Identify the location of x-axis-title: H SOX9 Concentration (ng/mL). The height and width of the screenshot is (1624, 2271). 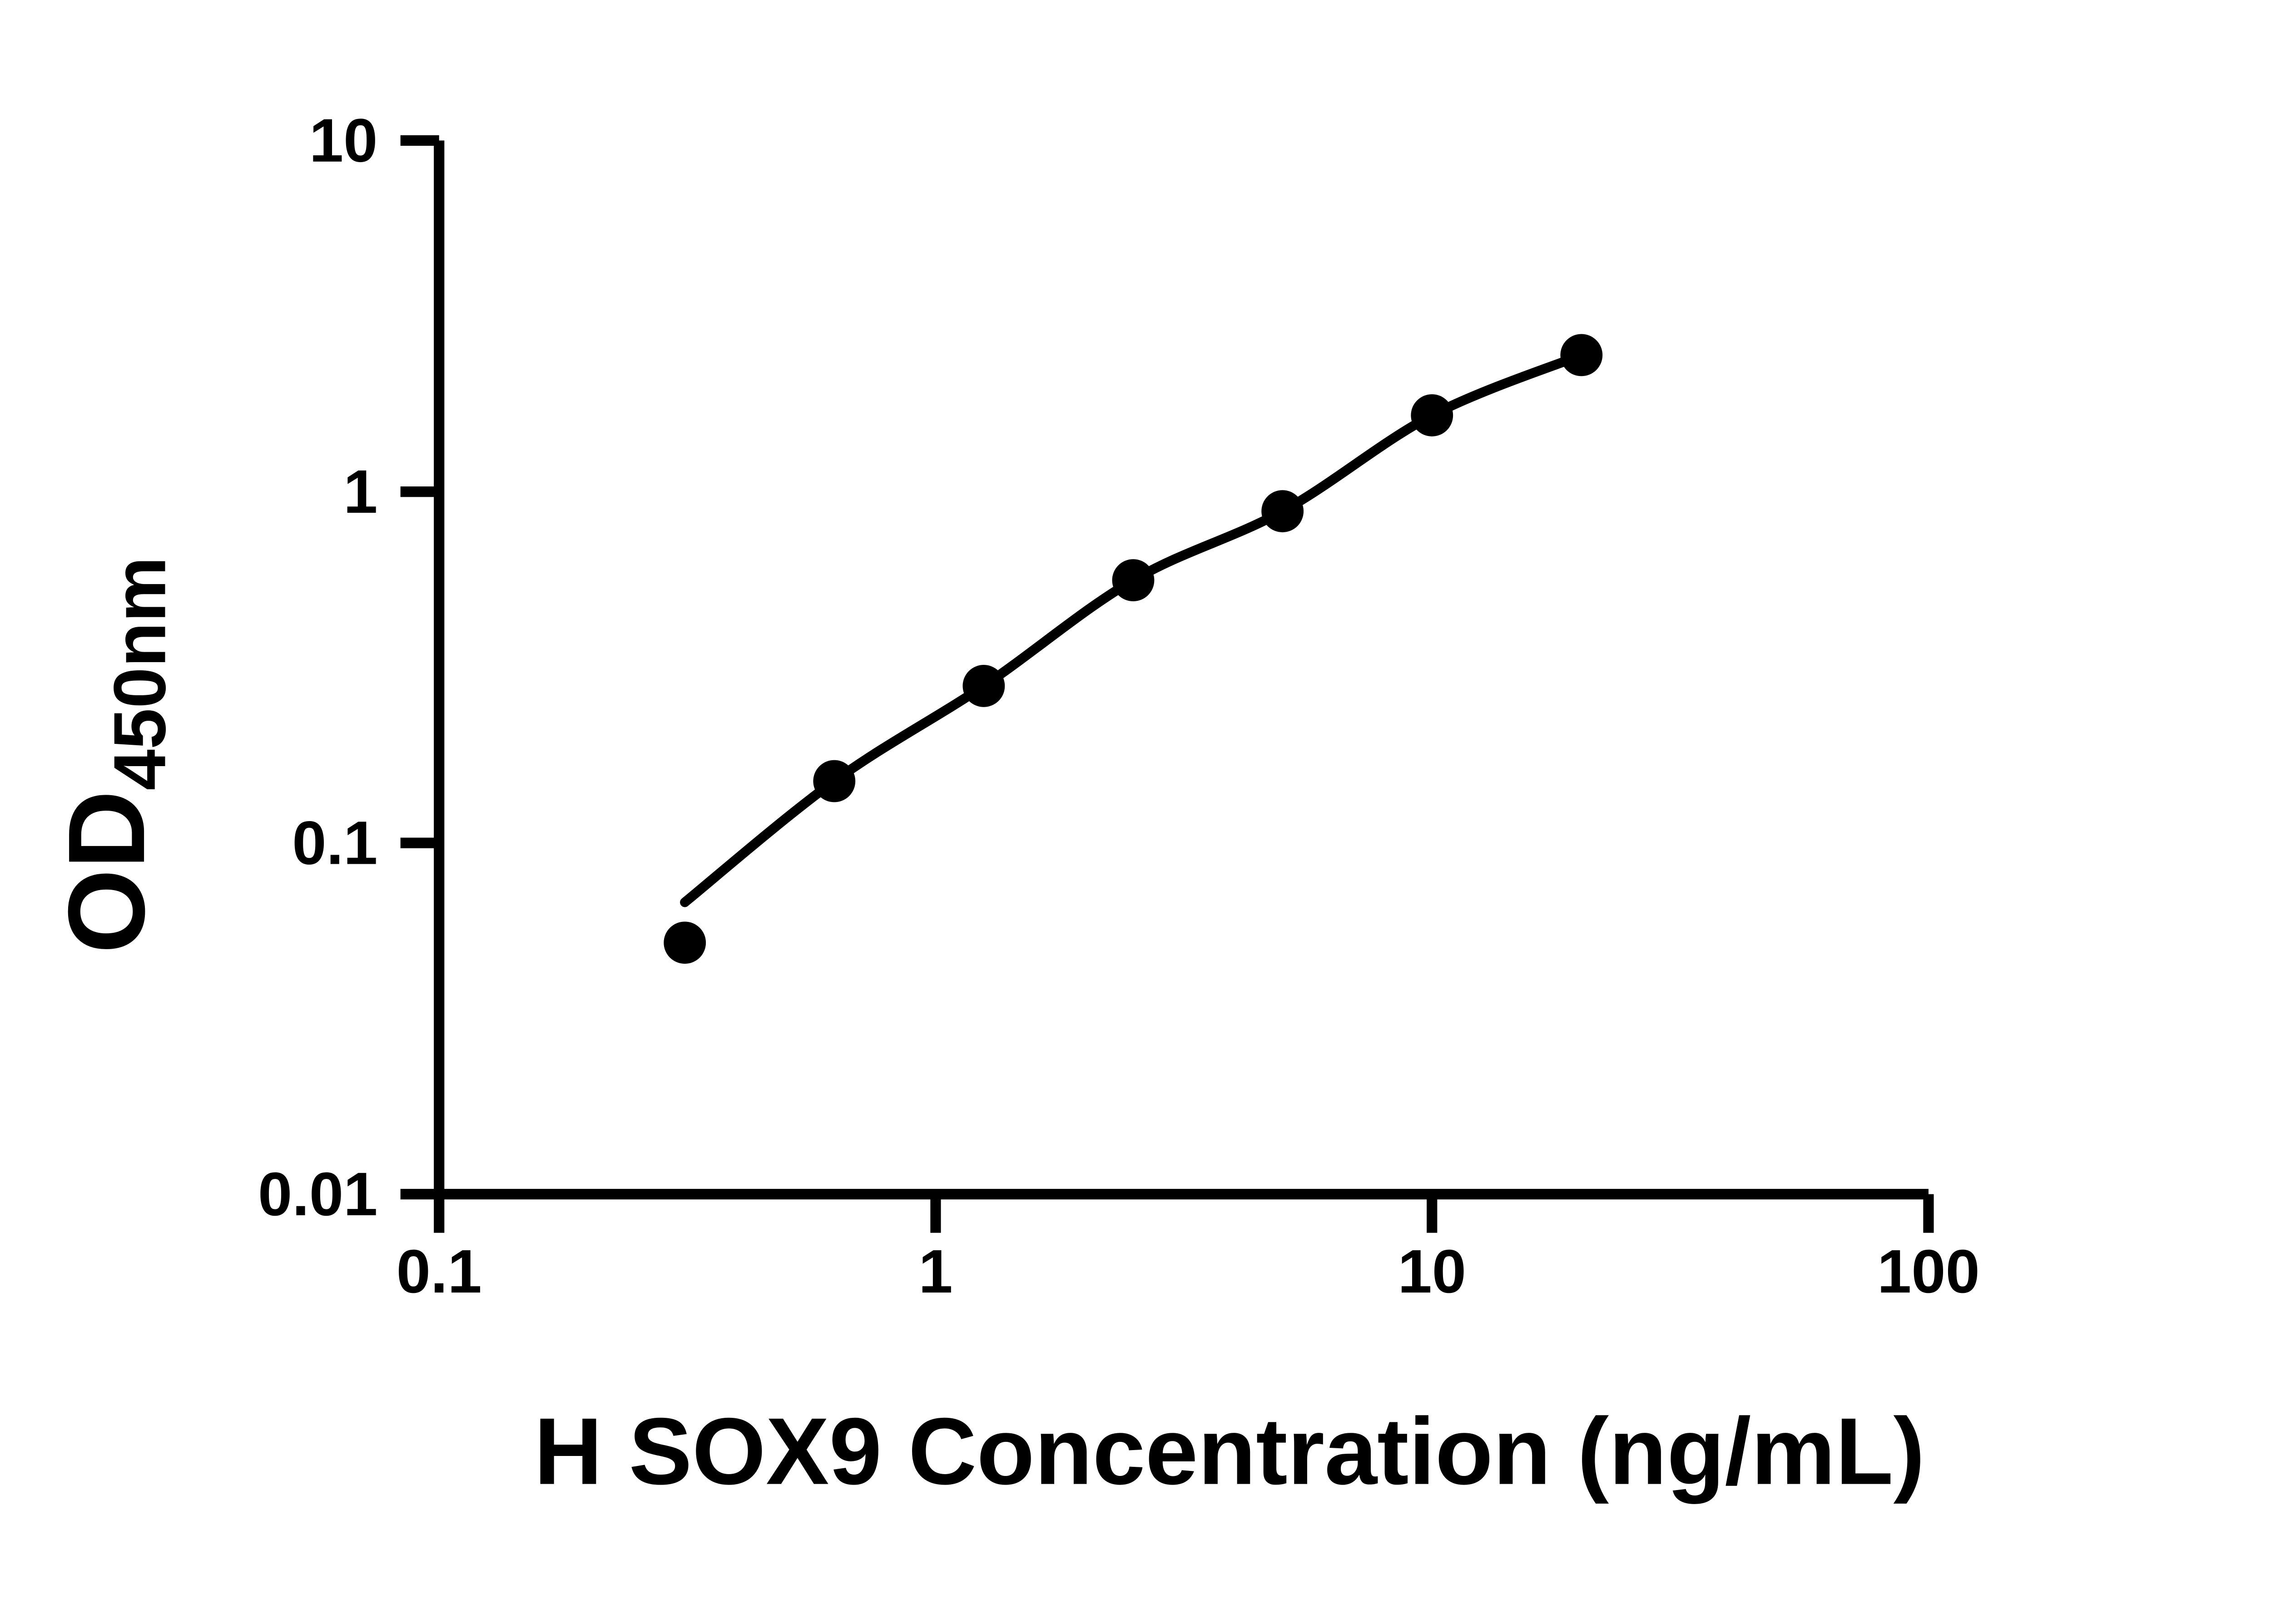
(1229, 1452).